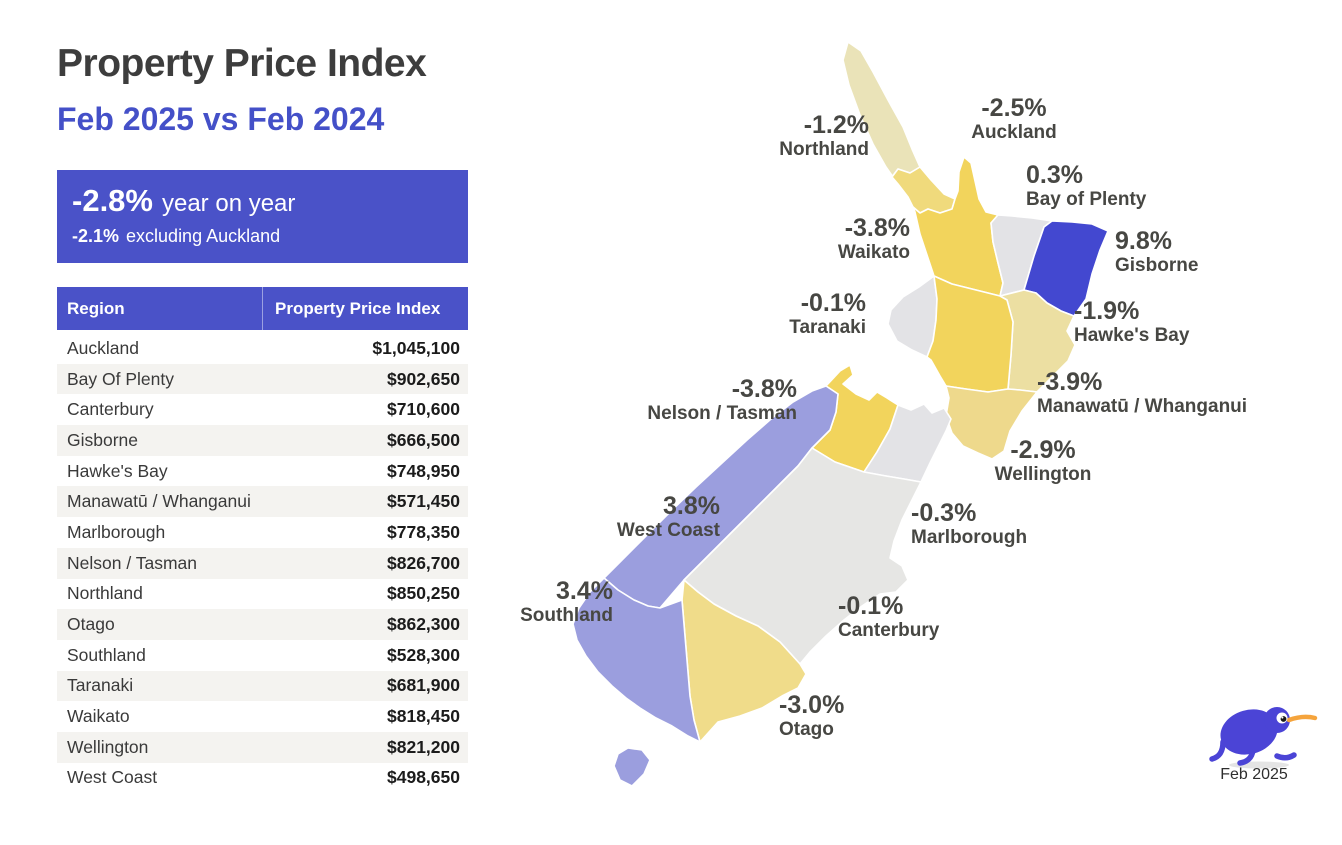  I want to click on region-name: Manawatū / Whanganui, so click(1142, 407).